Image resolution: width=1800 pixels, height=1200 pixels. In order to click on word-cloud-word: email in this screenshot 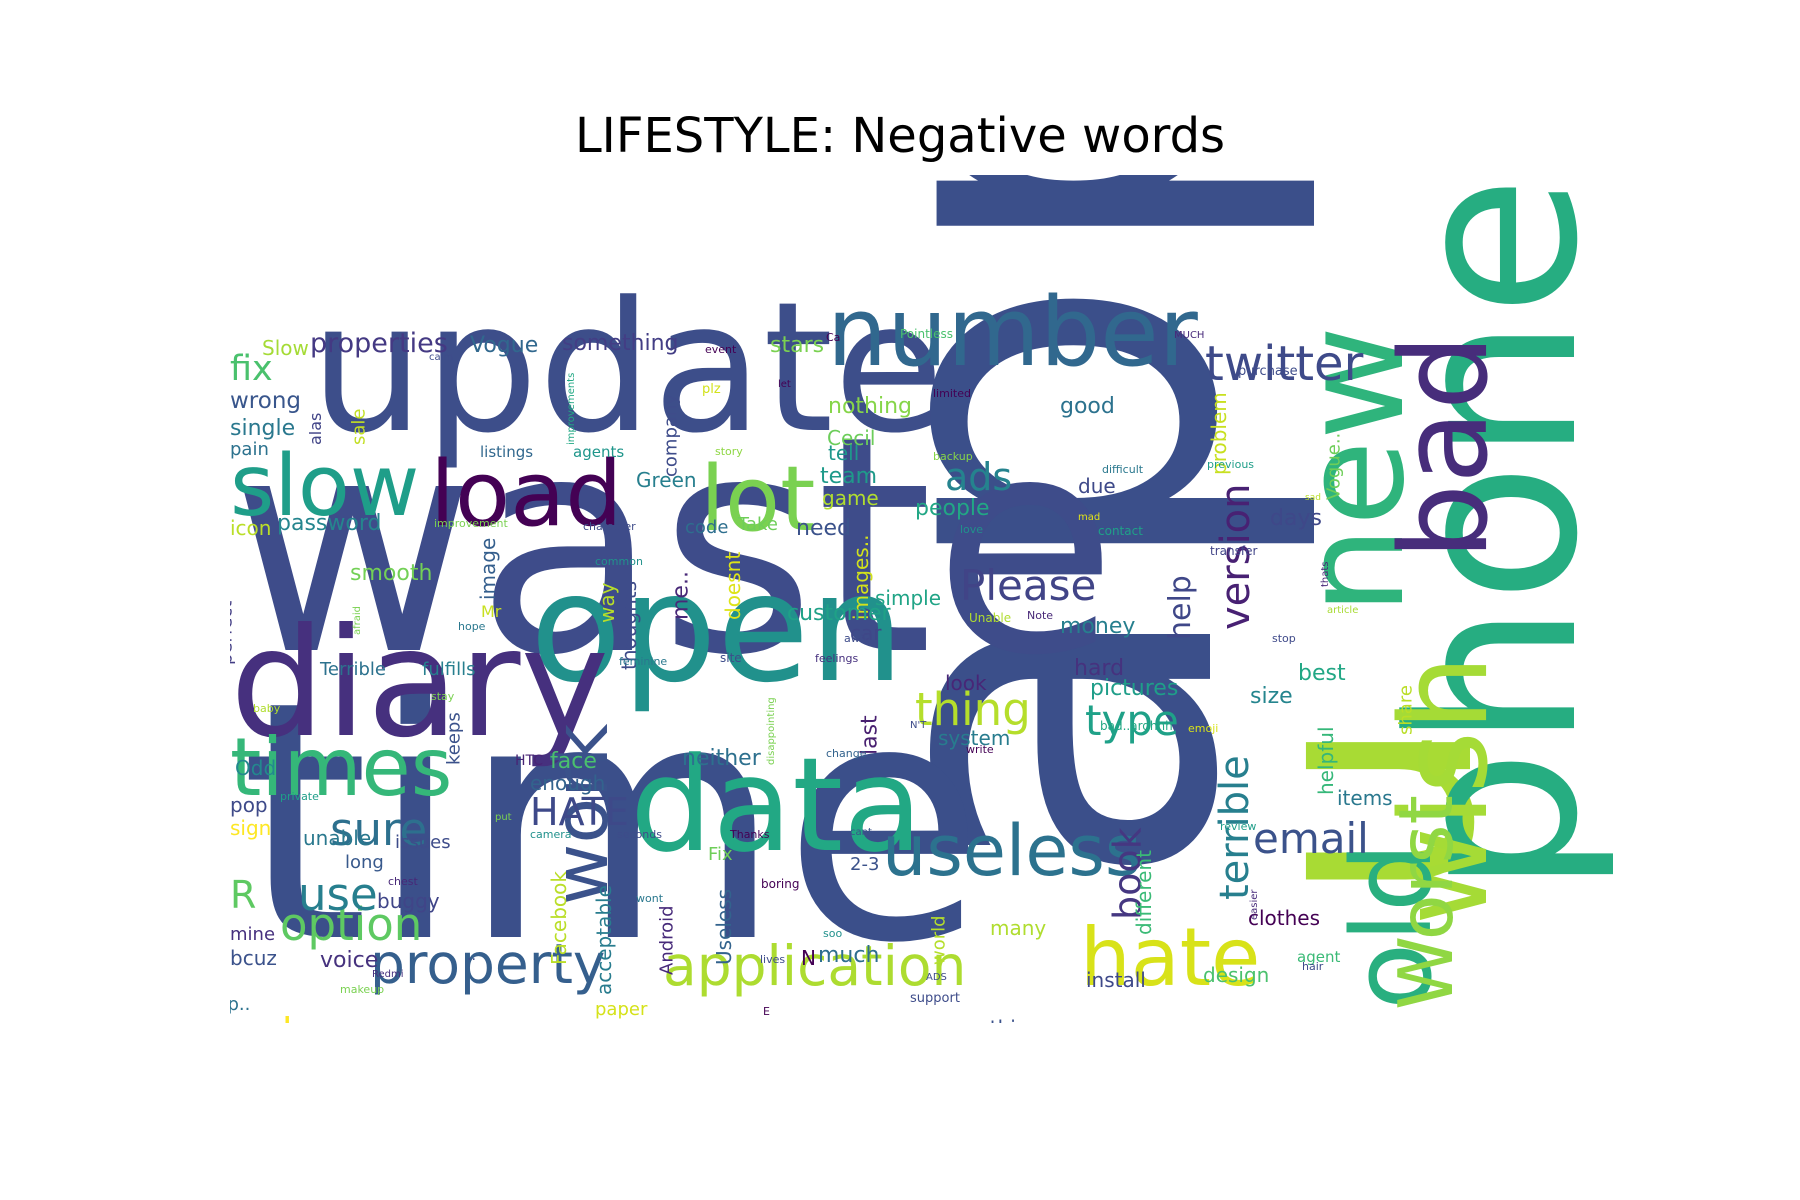, I will do `click(1311, 838)`.